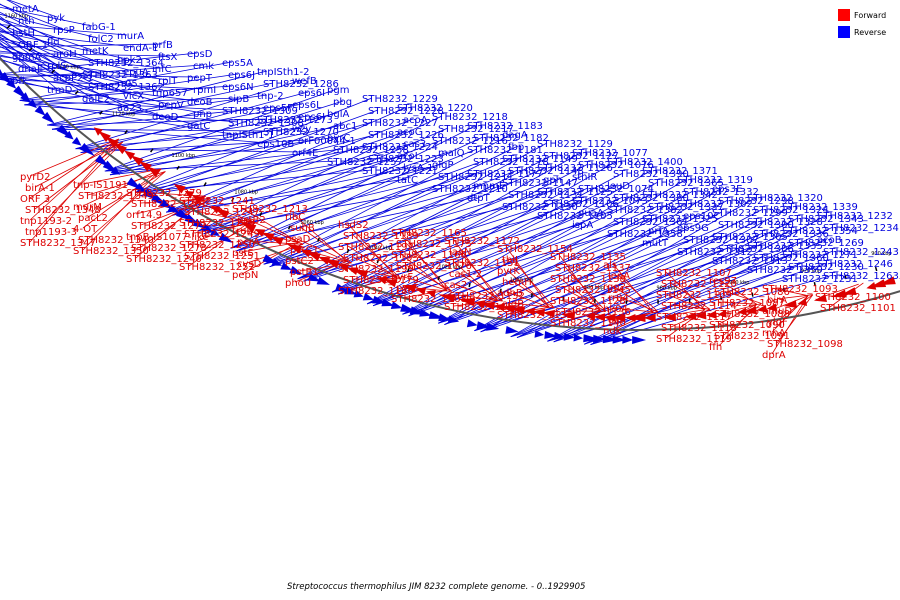 The width and height of the screenshot is (900, 600). What do you see at coordinates (249, 264) in the screenshot?
I see `gene-label: cysD` at bounding box center [249, 264].